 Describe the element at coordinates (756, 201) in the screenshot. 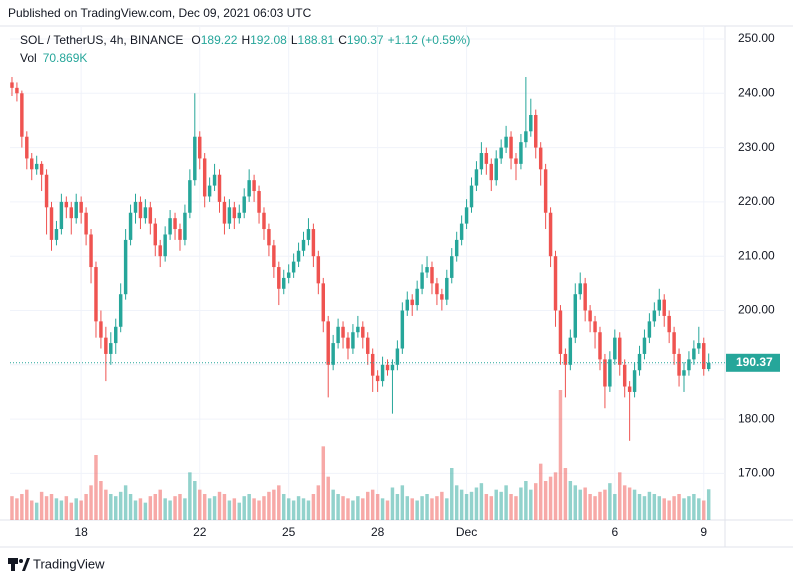

I see `y-tick-label: 220.00` at that location.